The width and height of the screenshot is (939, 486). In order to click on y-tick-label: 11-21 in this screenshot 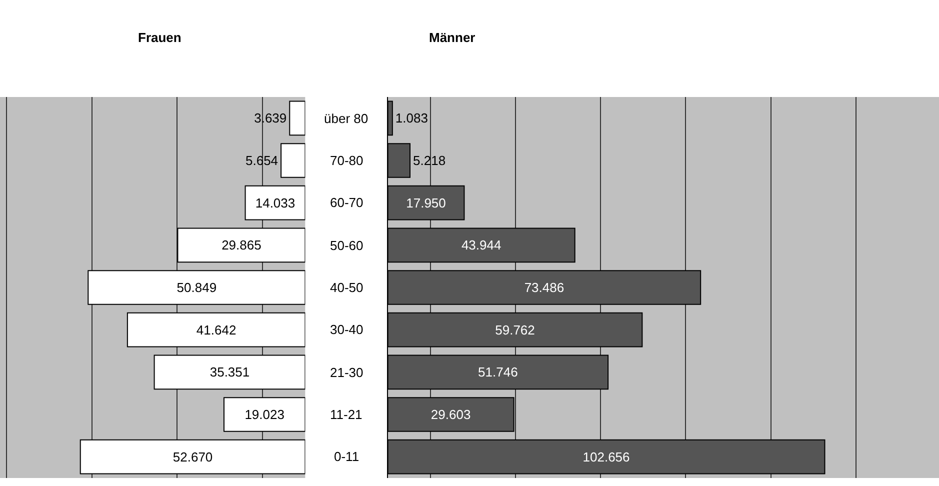, I will do `click(346, 414)`.